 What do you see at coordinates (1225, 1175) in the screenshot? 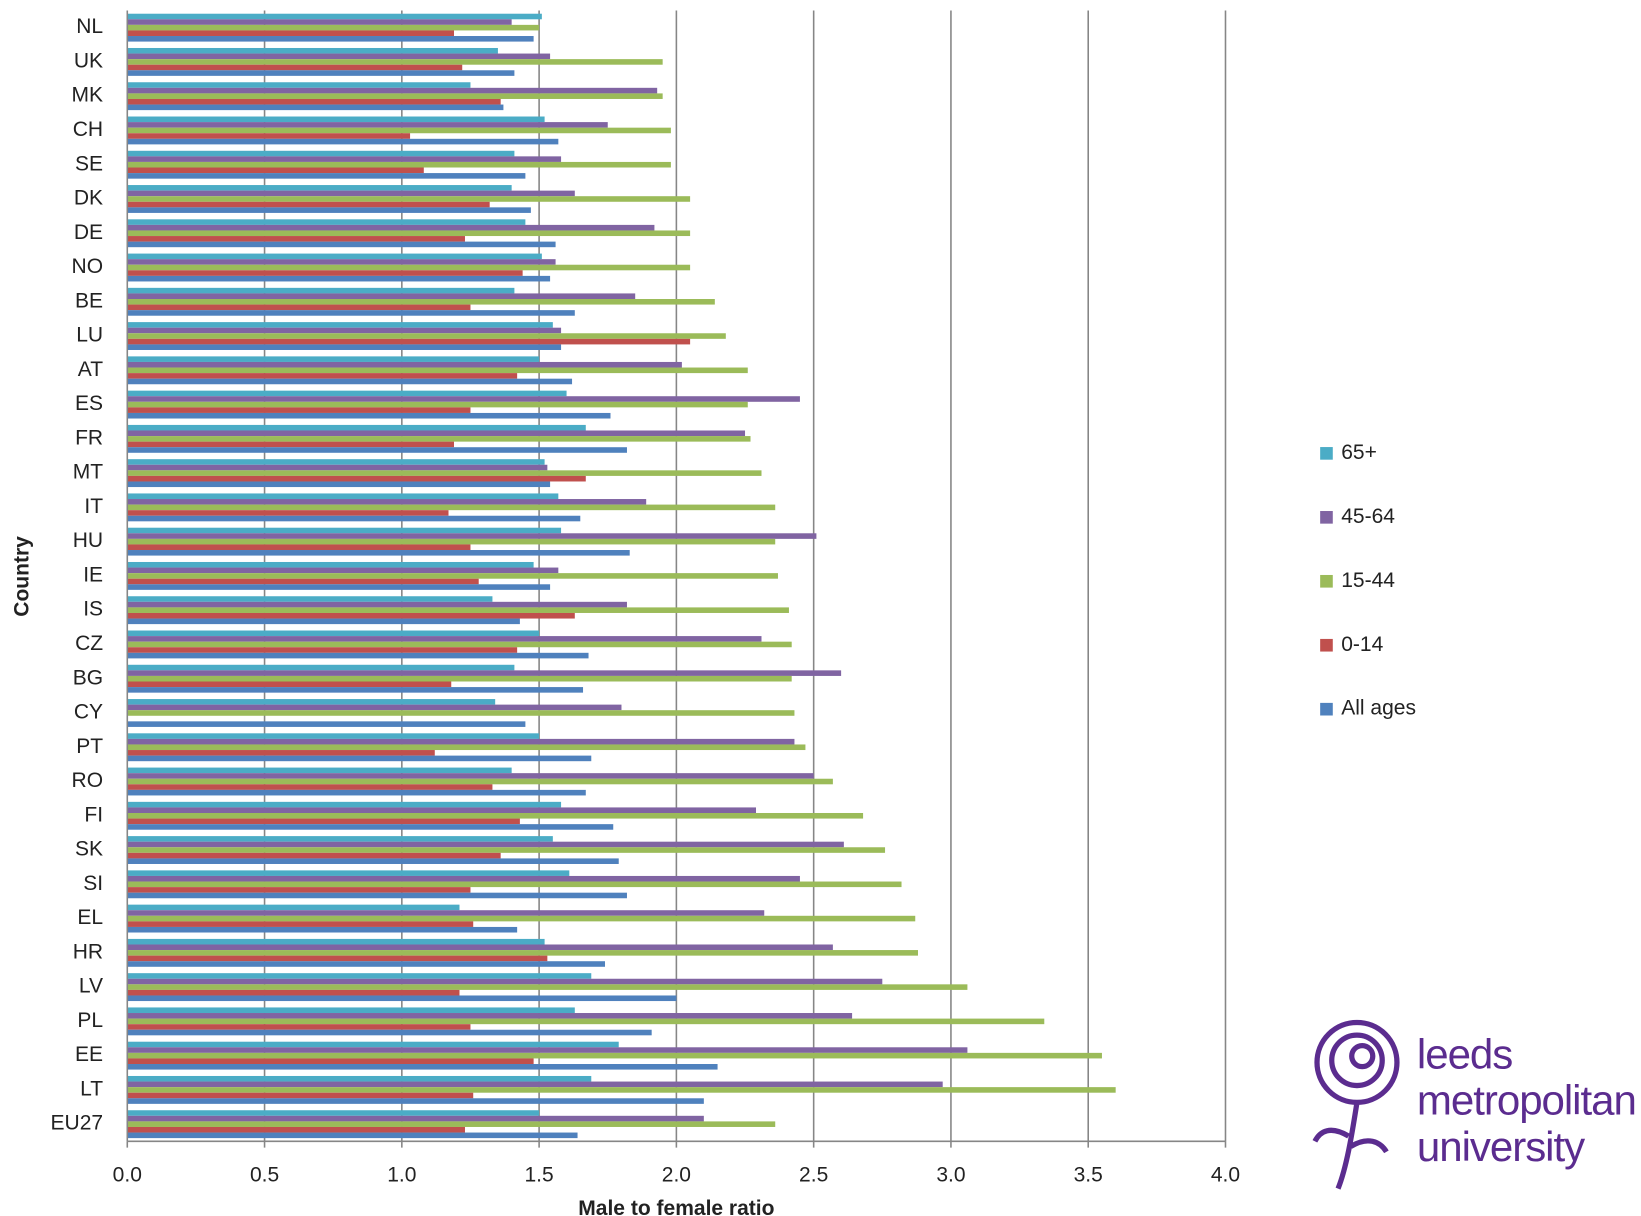
I see `x-tick-label: 4.0` at bounding box center [1225, 1175].